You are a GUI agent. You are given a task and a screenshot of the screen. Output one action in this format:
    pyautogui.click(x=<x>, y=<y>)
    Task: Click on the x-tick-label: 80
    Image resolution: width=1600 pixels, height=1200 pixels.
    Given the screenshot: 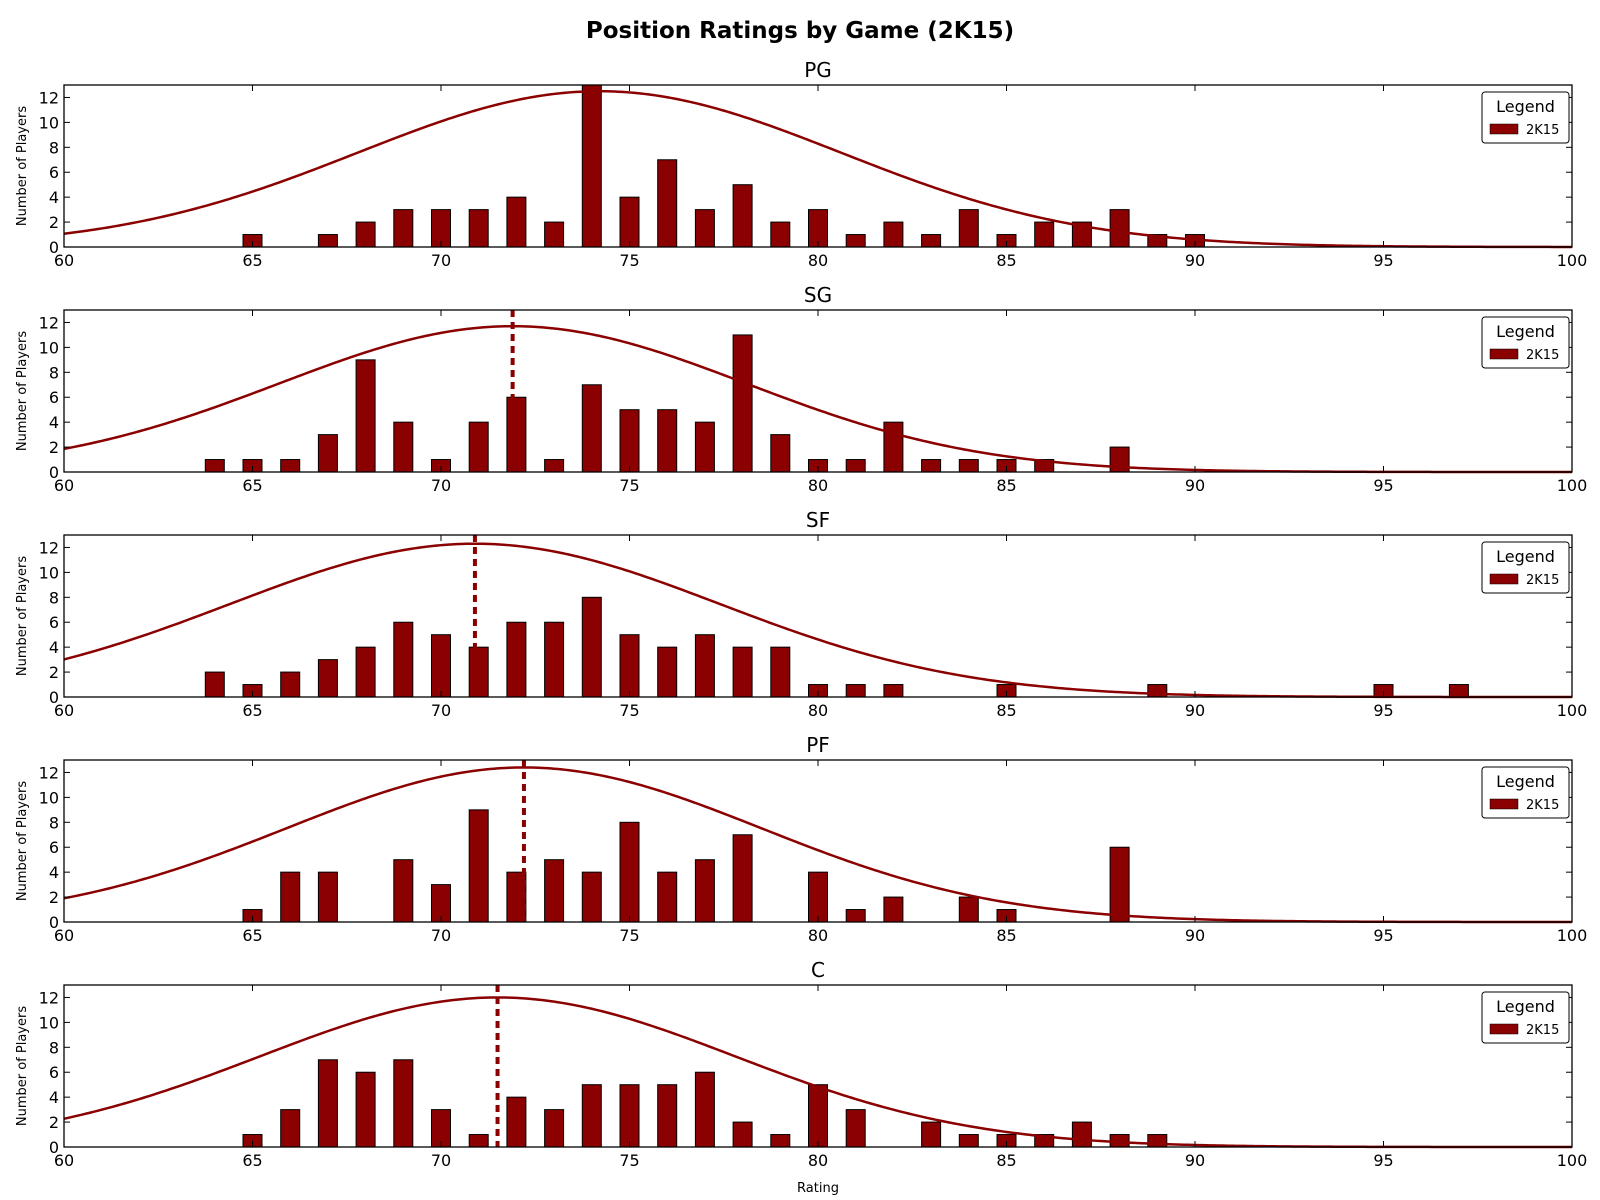 What is the action you would take?
    pyautogui.click(x=818, y=260)
    